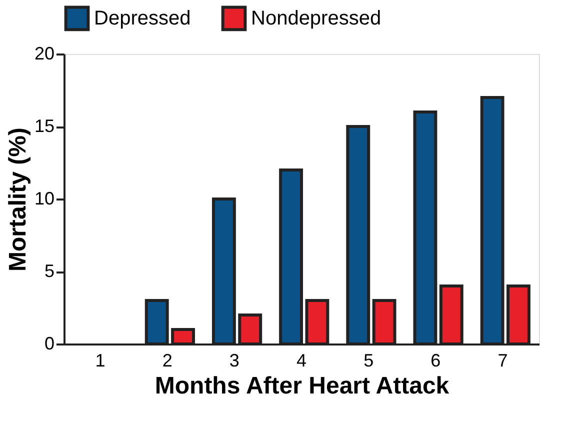 The height and width of the screenshot is (431, 572). I want to click on x-tick-label: 6, so click(435, 360).